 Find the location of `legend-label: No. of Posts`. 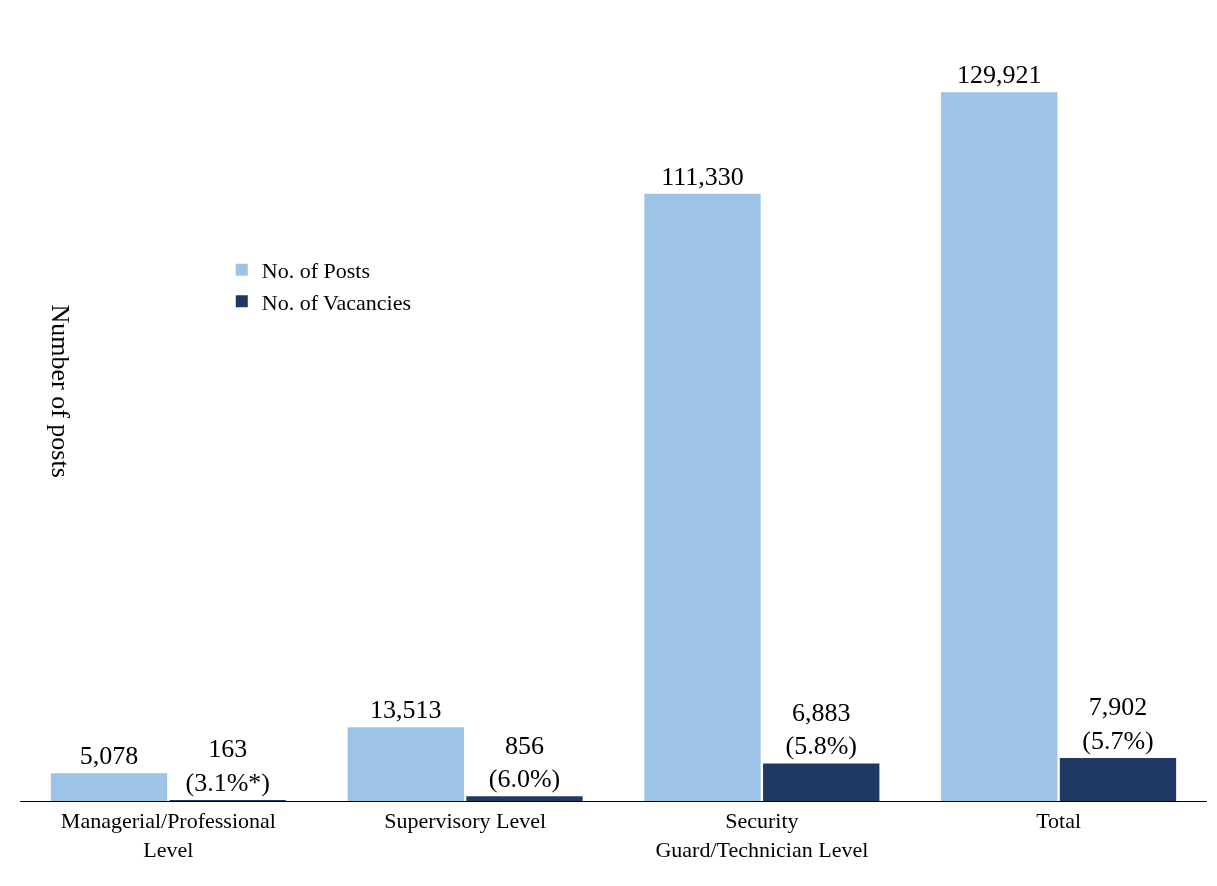

legend-label: No. of Posts is located at coordinates (315, 271).